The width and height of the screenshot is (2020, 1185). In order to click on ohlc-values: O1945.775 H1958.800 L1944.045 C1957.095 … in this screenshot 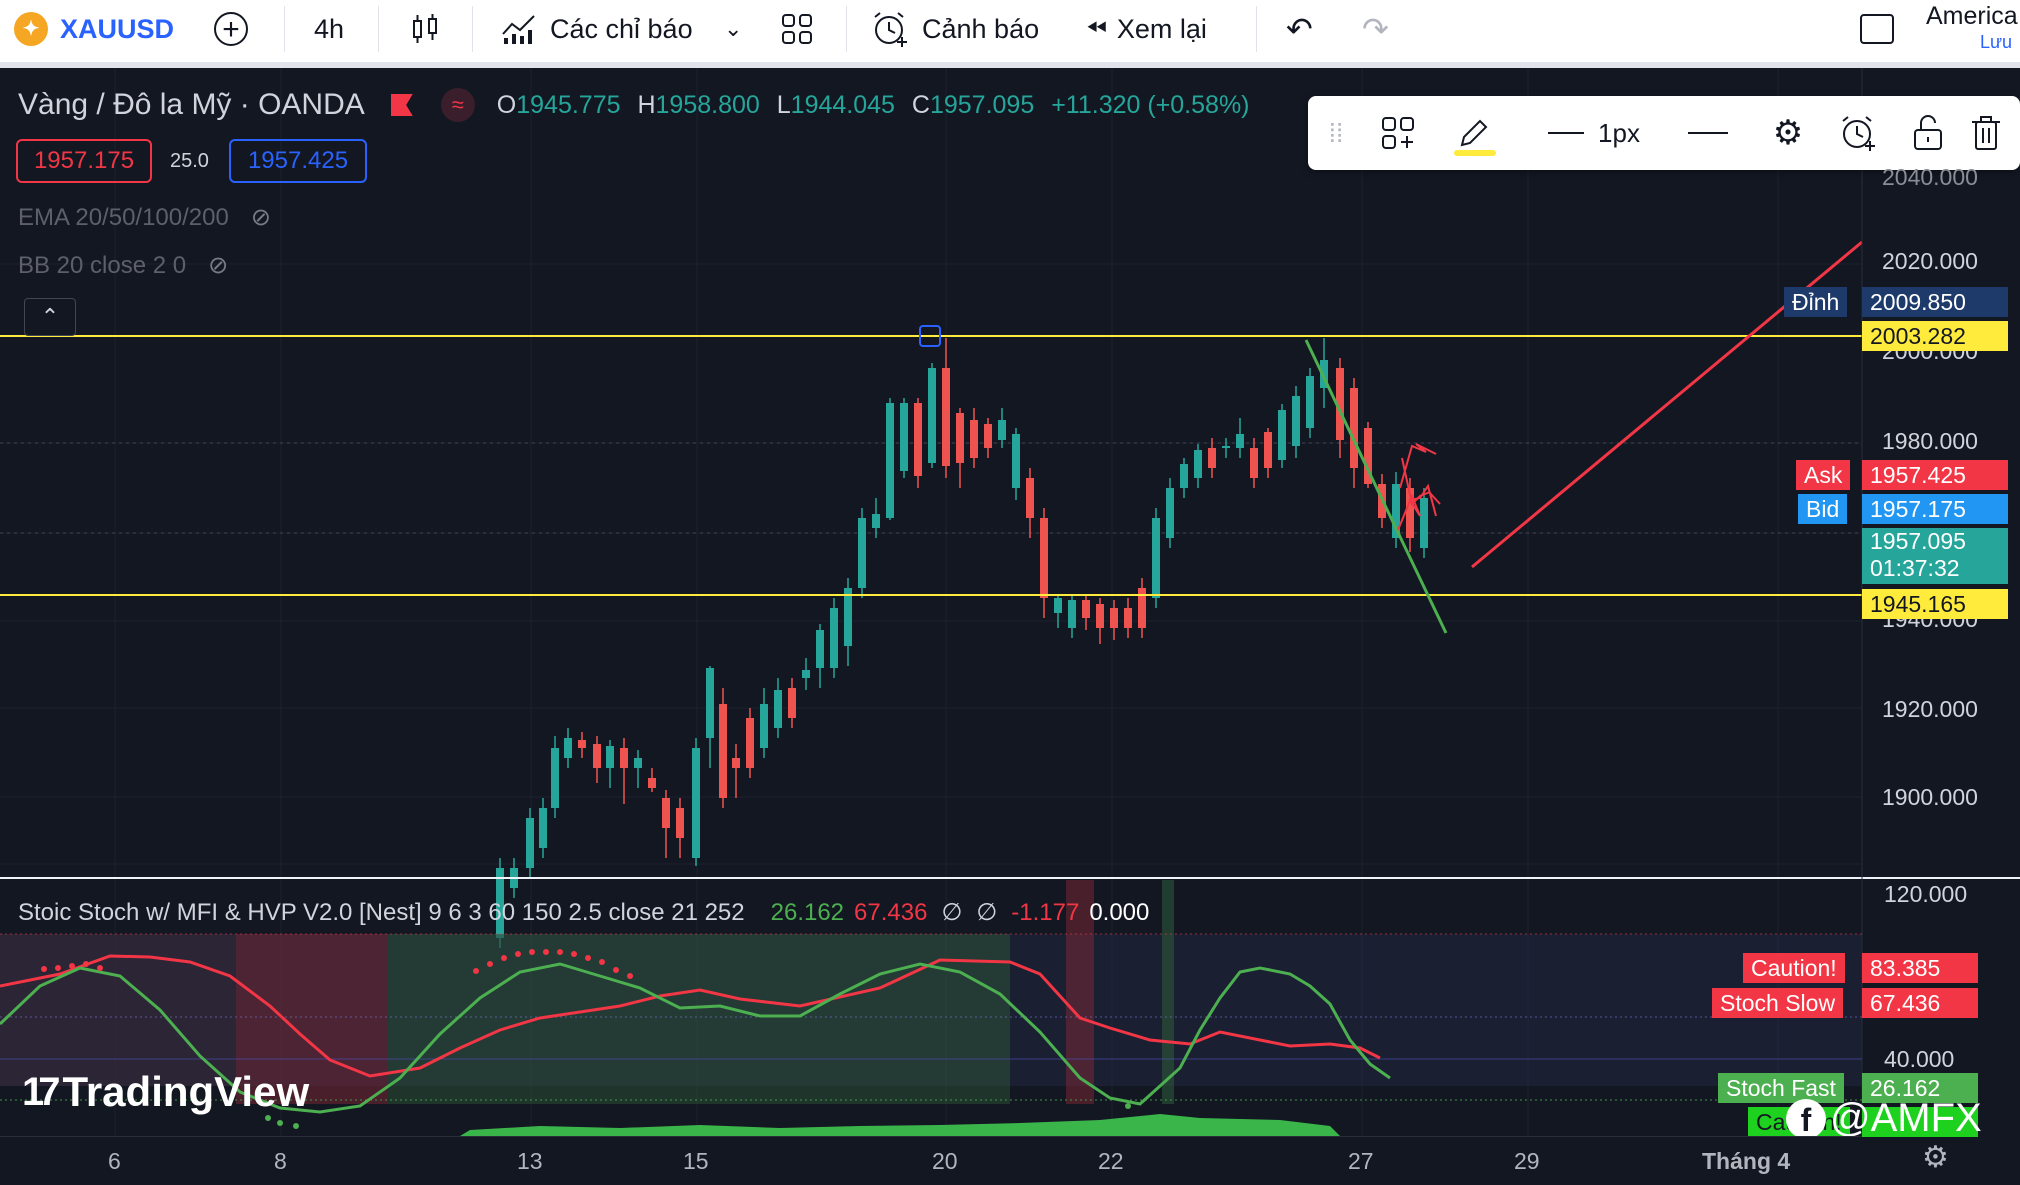, I will do `click(873, 105)`.